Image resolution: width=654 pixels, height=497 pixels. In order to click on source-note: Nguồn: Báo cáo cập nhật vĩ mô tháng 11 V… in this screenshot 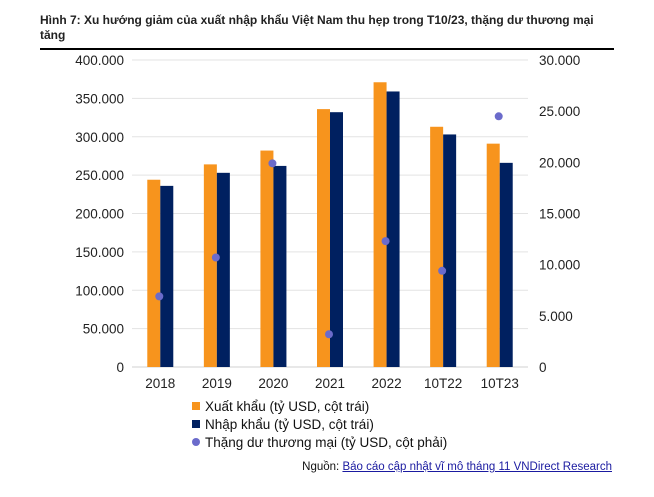, I will do `click(457, 467)`.